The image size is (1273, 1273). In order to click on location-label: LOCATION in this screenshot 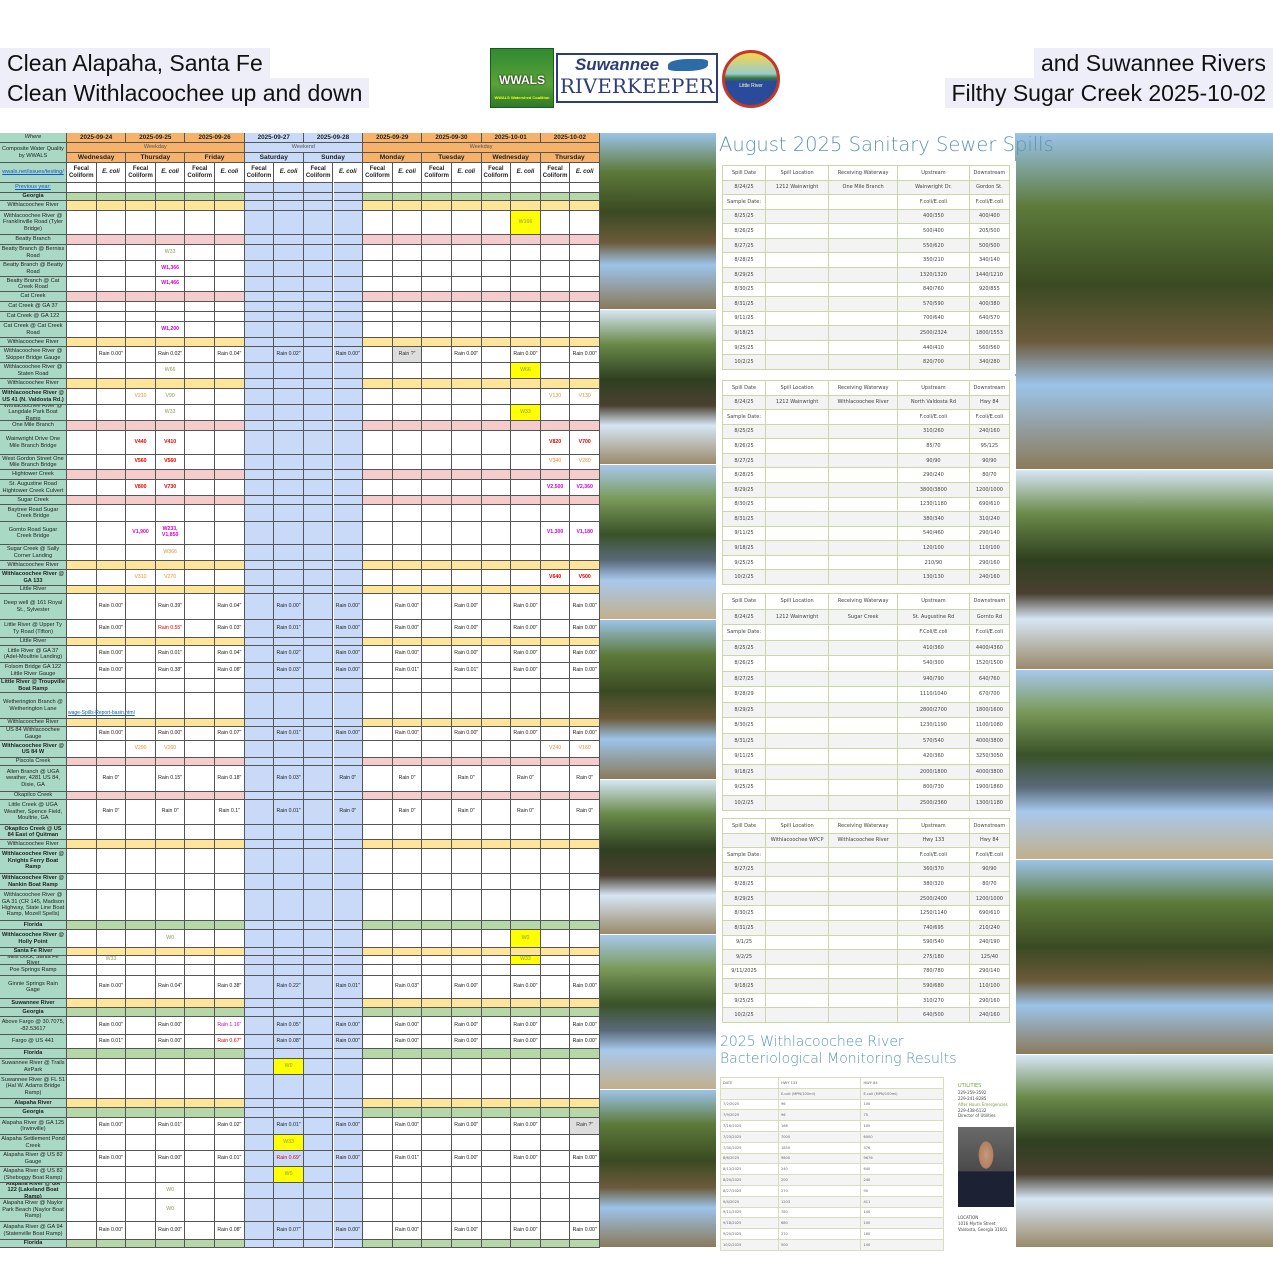, I will do `click(968, 1218)`.